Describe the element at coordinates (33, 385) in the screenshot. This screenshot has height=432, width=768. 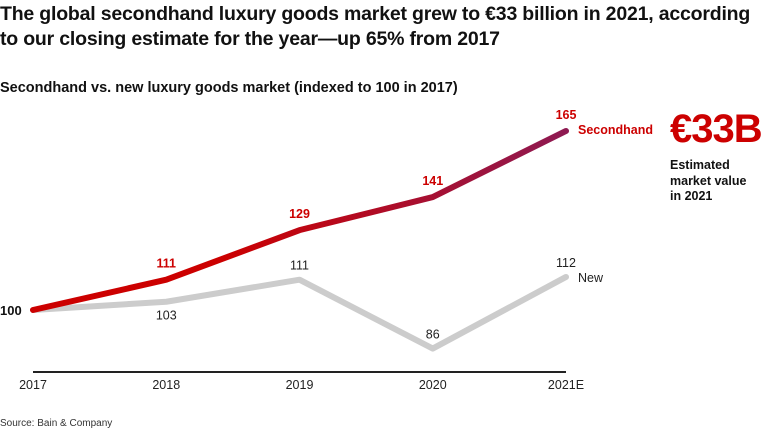
I see `x-tick-label: 2017` at that location.